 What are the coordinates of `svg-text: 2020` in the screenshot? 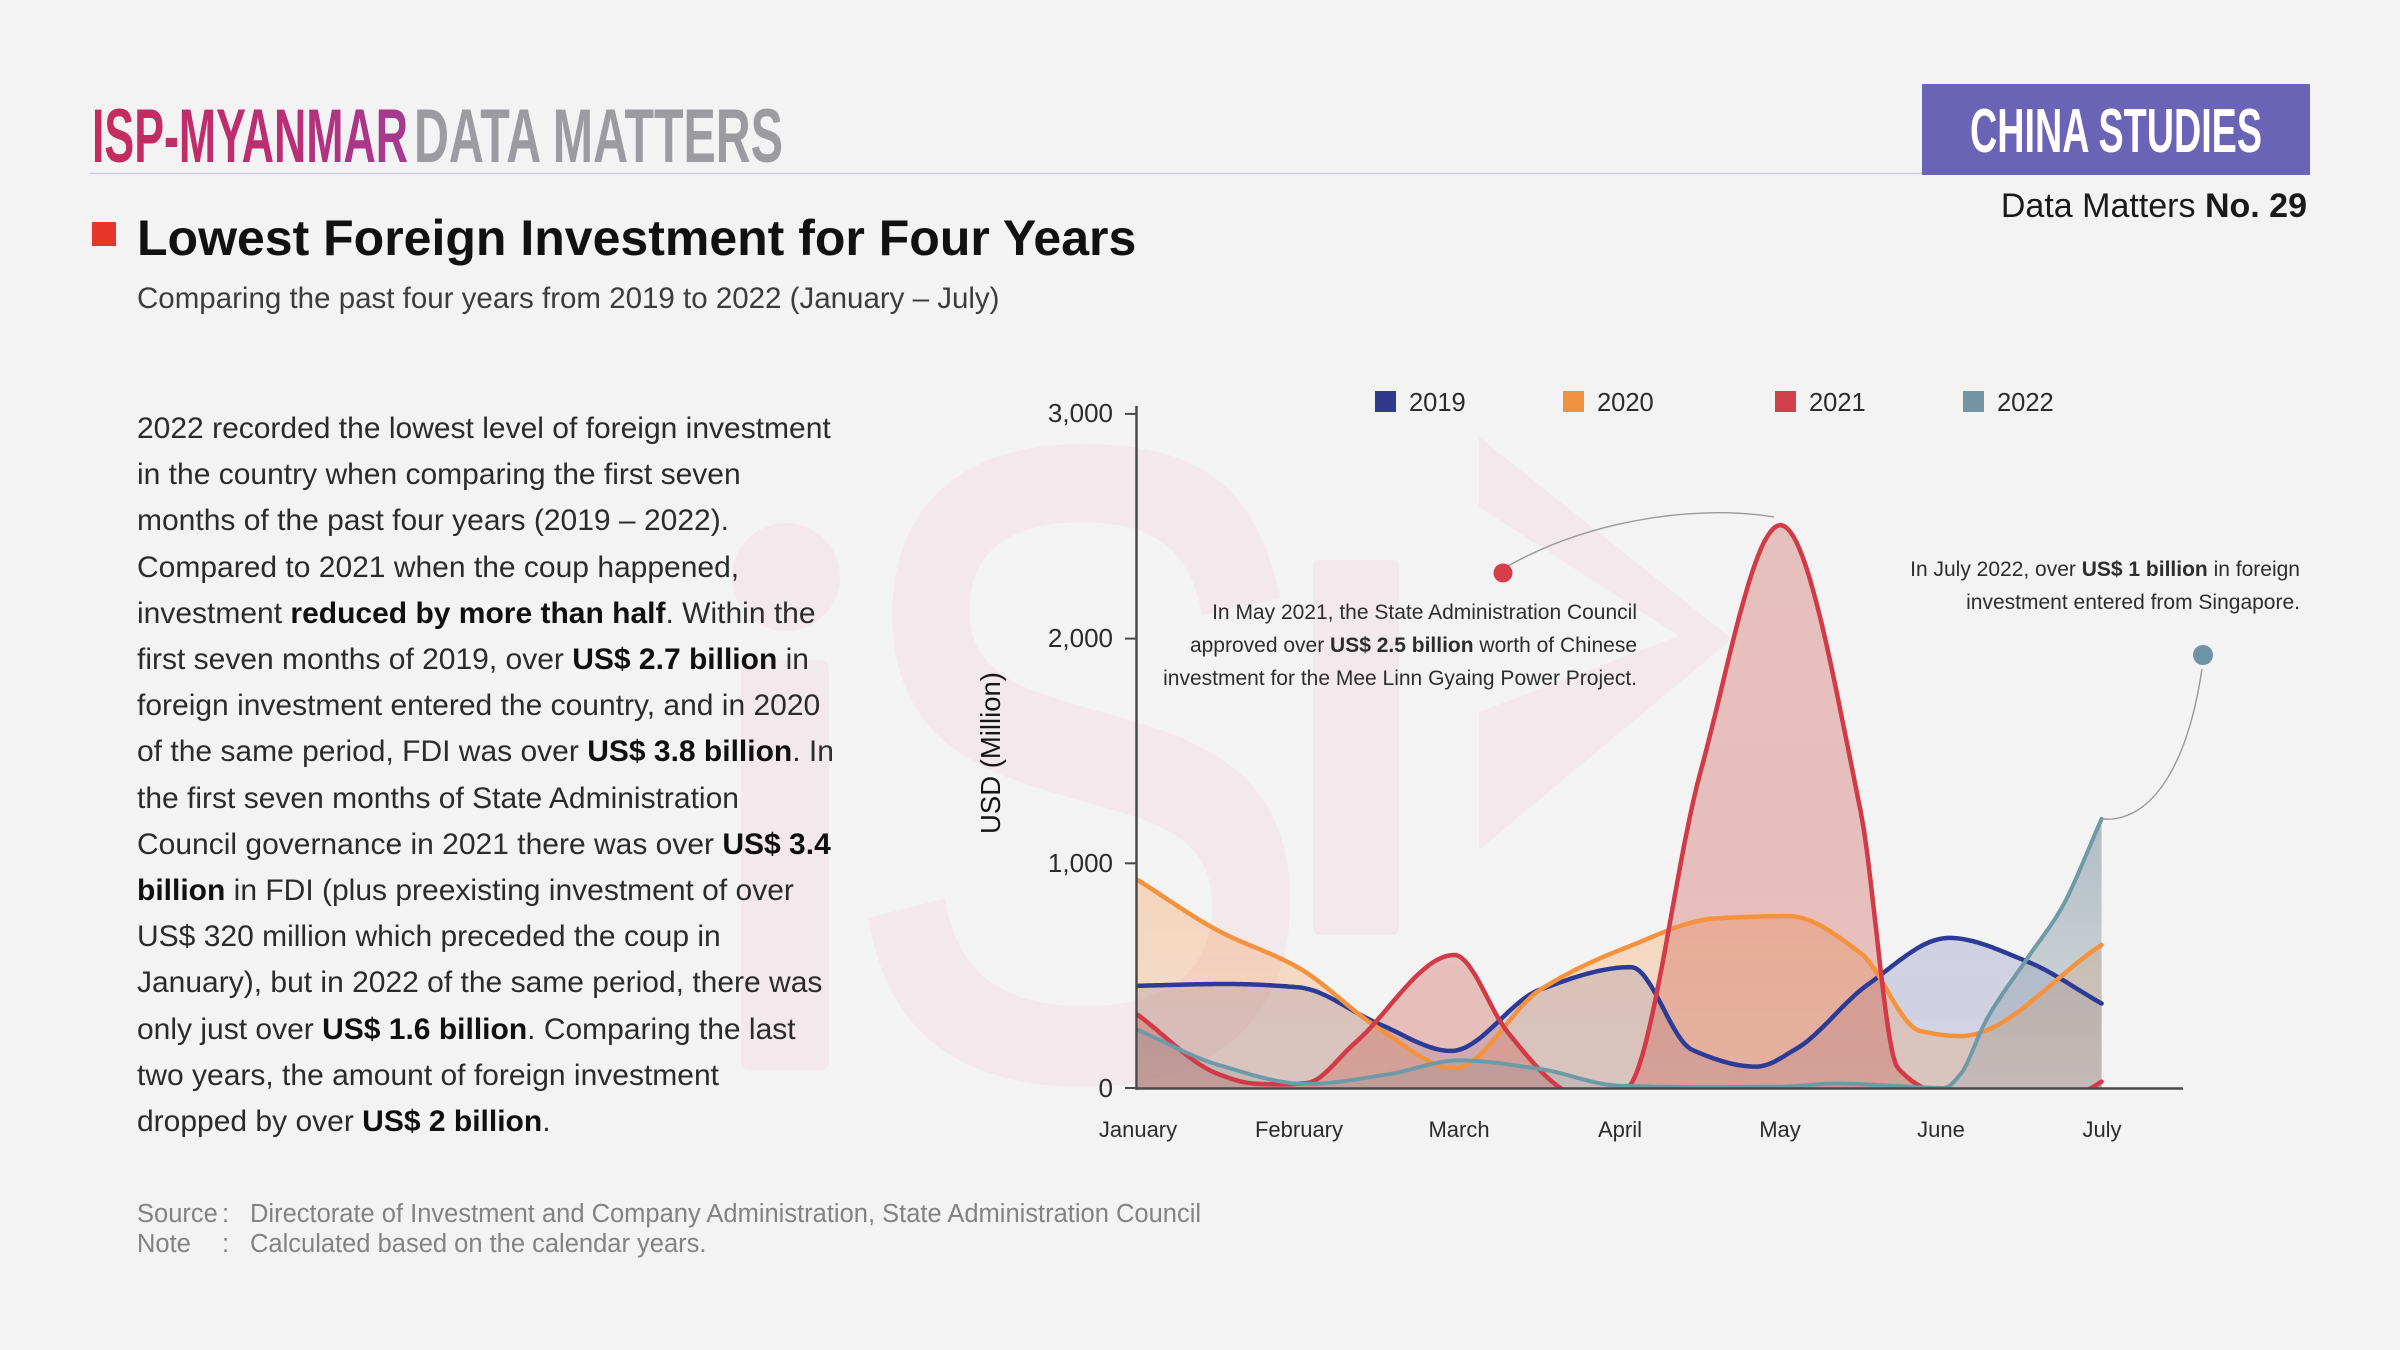 It's located at (1625, 403).